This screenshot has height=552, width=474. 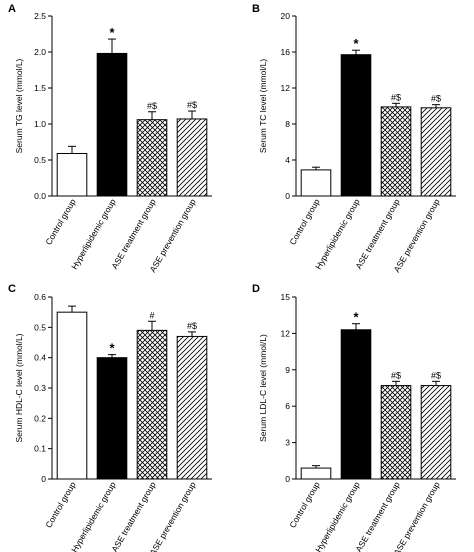 I want to click on significance-label: #, so click(x=151, y=315).